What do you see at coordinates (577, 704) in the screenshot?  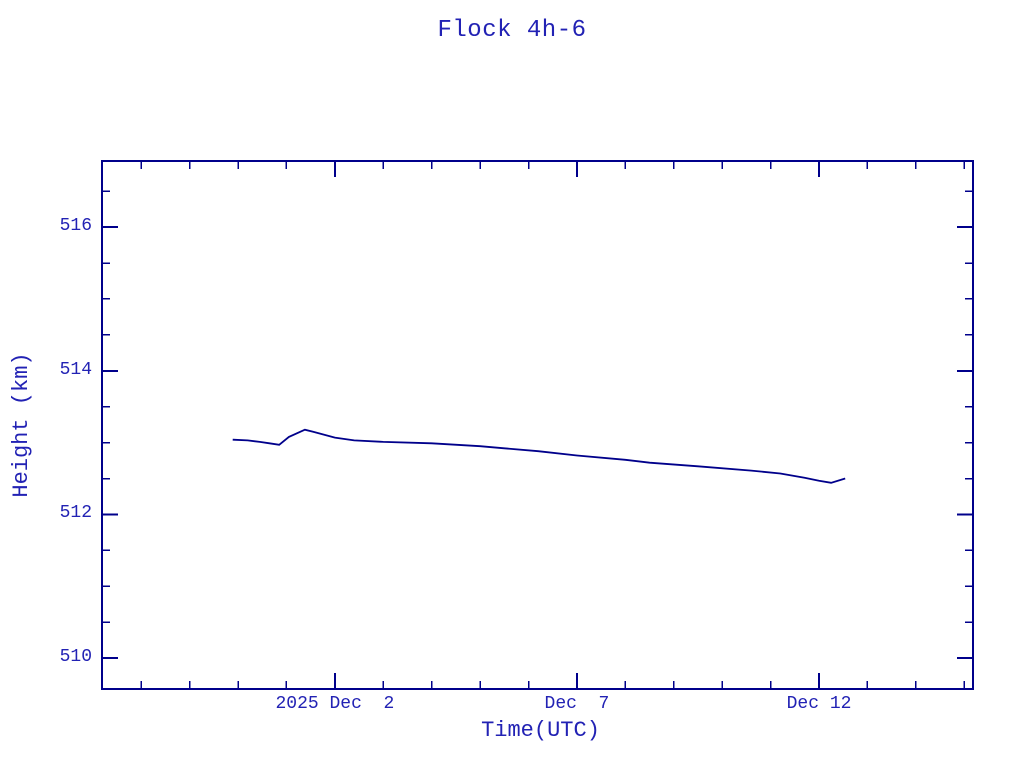 I see `x-tick-label: Dec 7` at bounding box center [577, 704].